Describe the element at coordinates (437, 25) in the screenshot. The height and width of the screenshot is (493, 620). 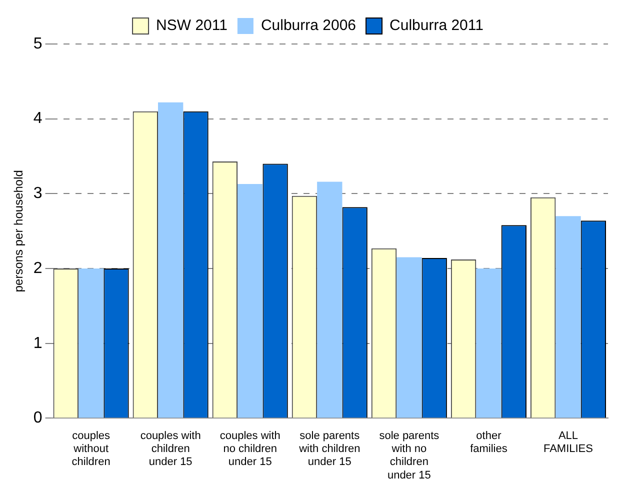
I see `legend-label: Culburra 2011` at that location.